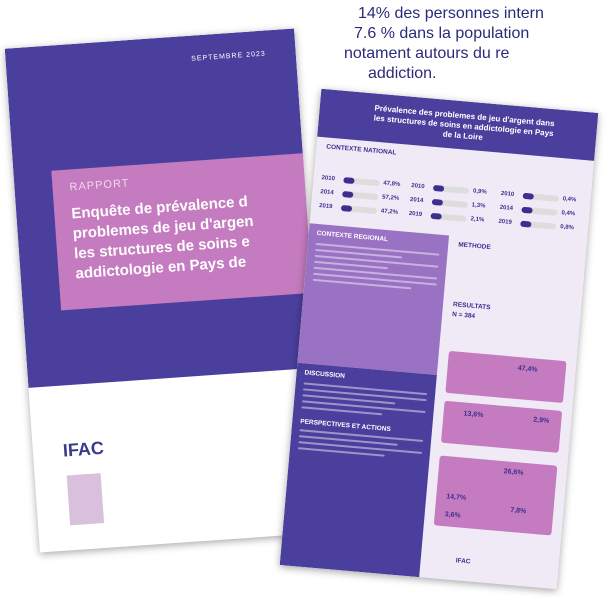 The width and height of the screenshot is (608, 597). I want to click on caption-line: notament autours du re, so click(427, 53).